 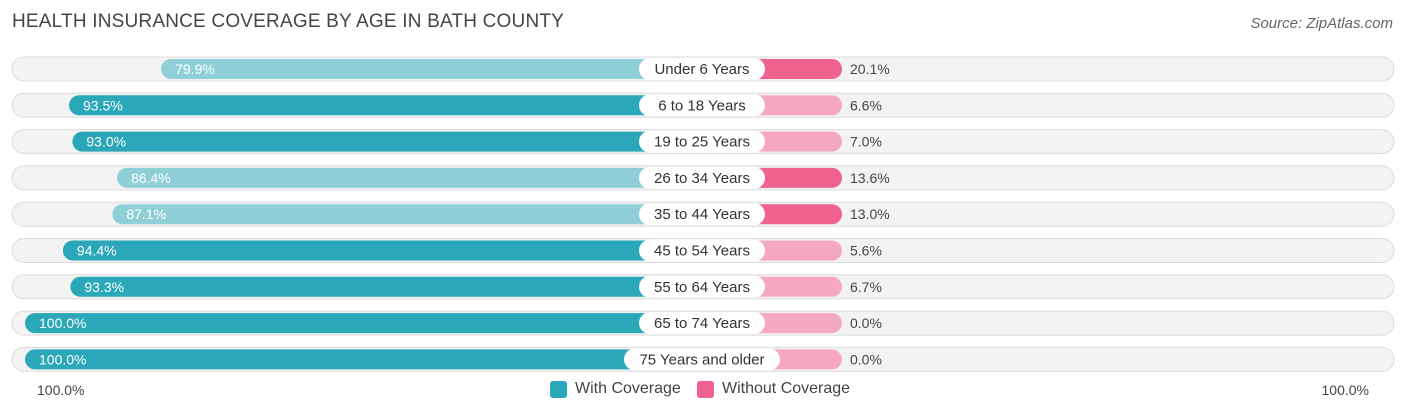 What do you see at coordinates (195, 69) in the screenshot?
I see `value-label-with-coverage: 79.9%` at bounding box center [195, 69].